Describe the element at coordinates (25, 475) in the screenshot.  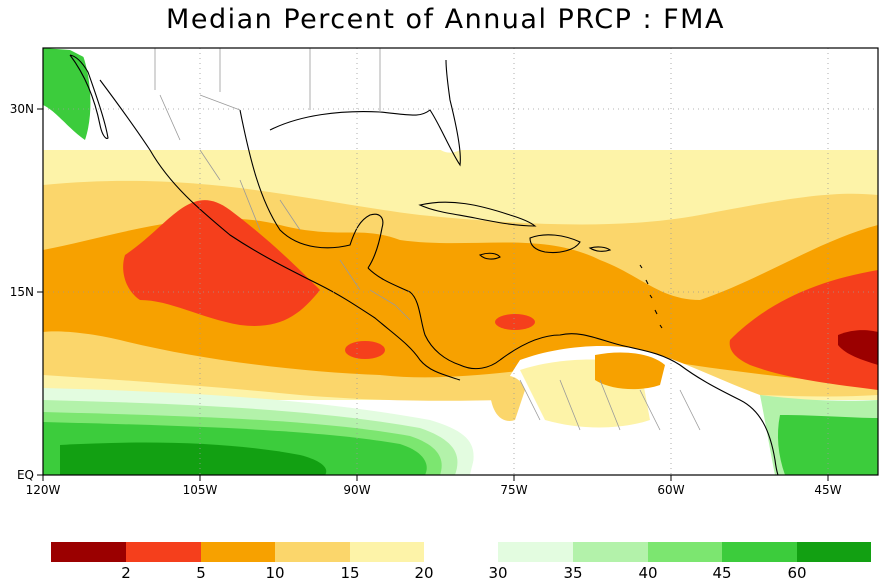
I see `y-tick-label: EQ` at that location.